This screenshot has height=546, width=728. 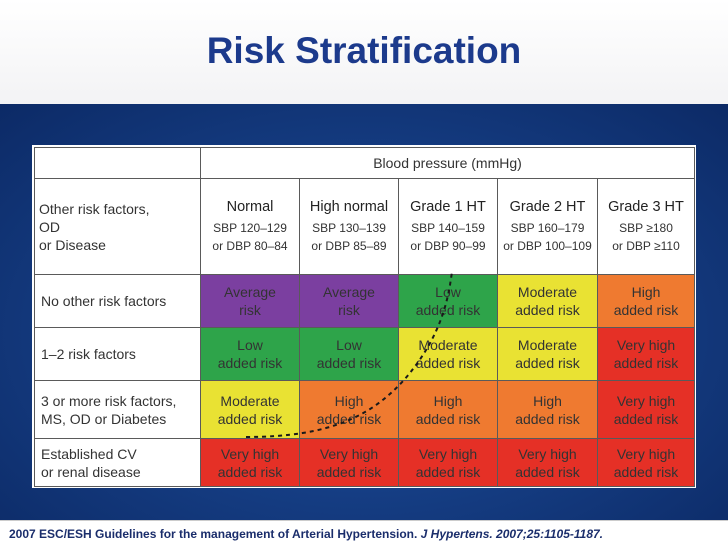 What do you see at coordinates (88, 354) in the screenshot?
I see `row-label-line: 1–2 risk factors` at bounding box center [88, 354].